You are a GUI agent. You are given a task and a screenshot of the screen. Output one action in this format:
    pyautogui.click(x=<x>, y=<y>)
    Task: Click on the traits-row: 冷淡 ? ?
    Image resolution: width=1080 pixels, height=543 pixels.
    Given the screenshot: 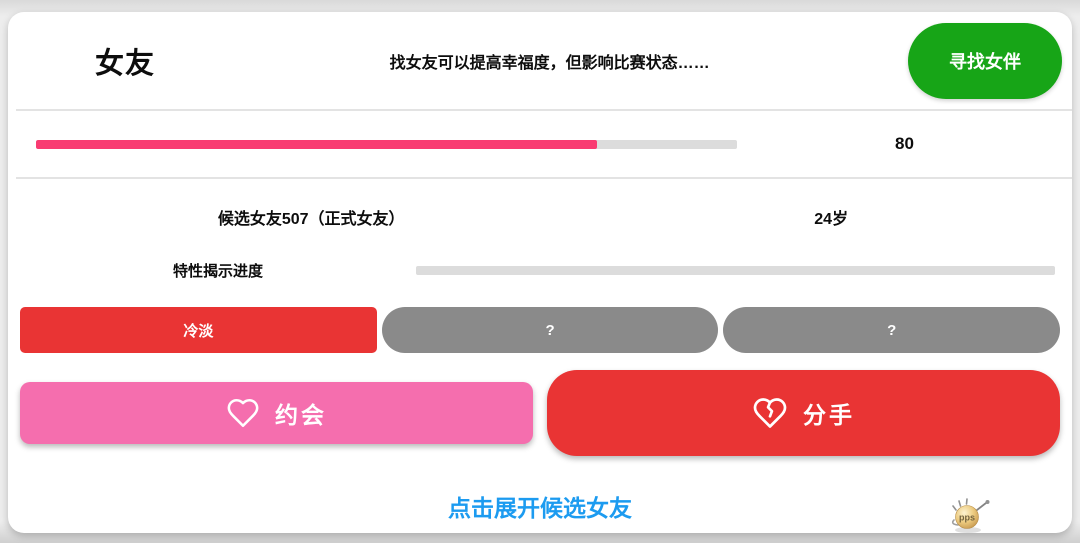 What is the action you would take?
    pyautogui.click(x=540, y=330)
    